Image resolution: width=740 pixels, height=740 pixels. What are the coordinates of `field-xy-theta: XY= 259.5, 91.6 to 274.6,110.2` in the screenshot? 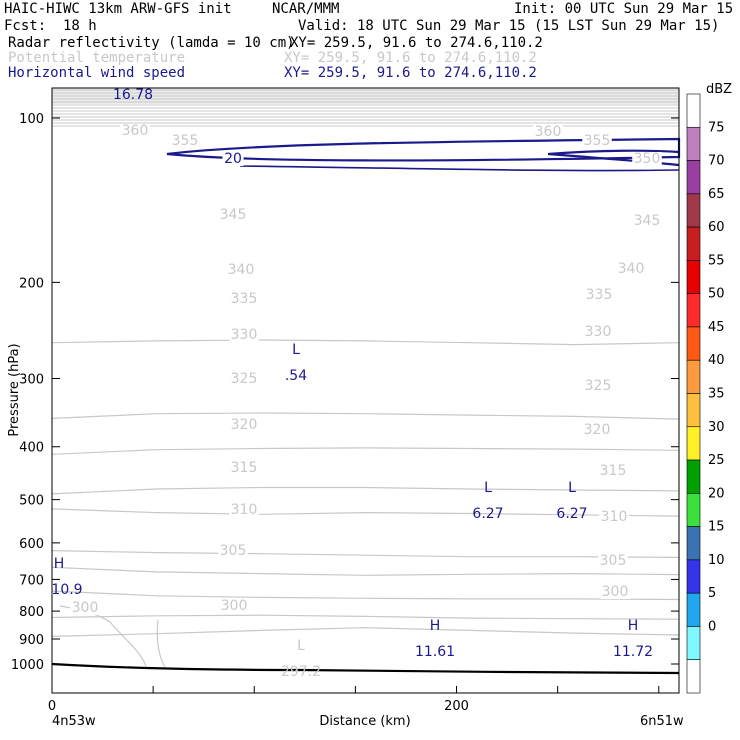 It's located at (410, 58).